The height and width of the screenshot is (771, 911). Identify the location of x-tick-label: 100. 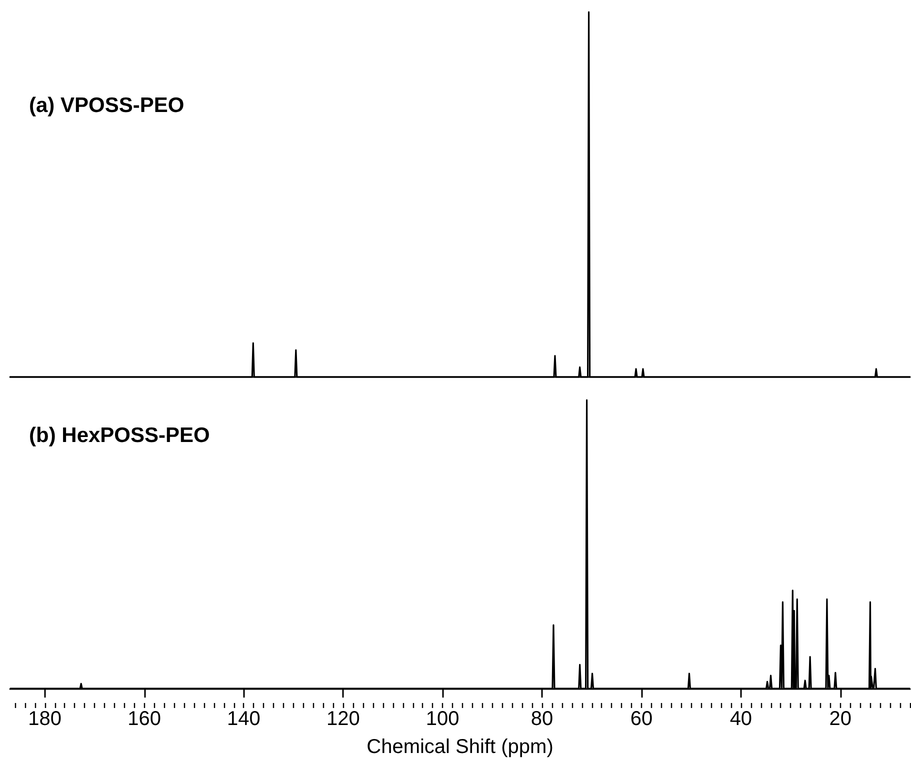
(443, 719).